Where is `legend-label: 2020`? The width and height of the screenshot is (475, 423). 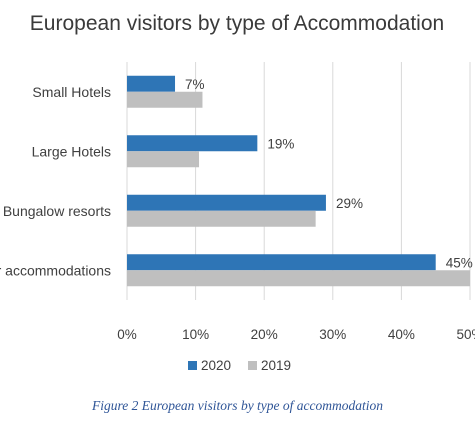 legend-label: 2020 is located at coordinates (216, 365).